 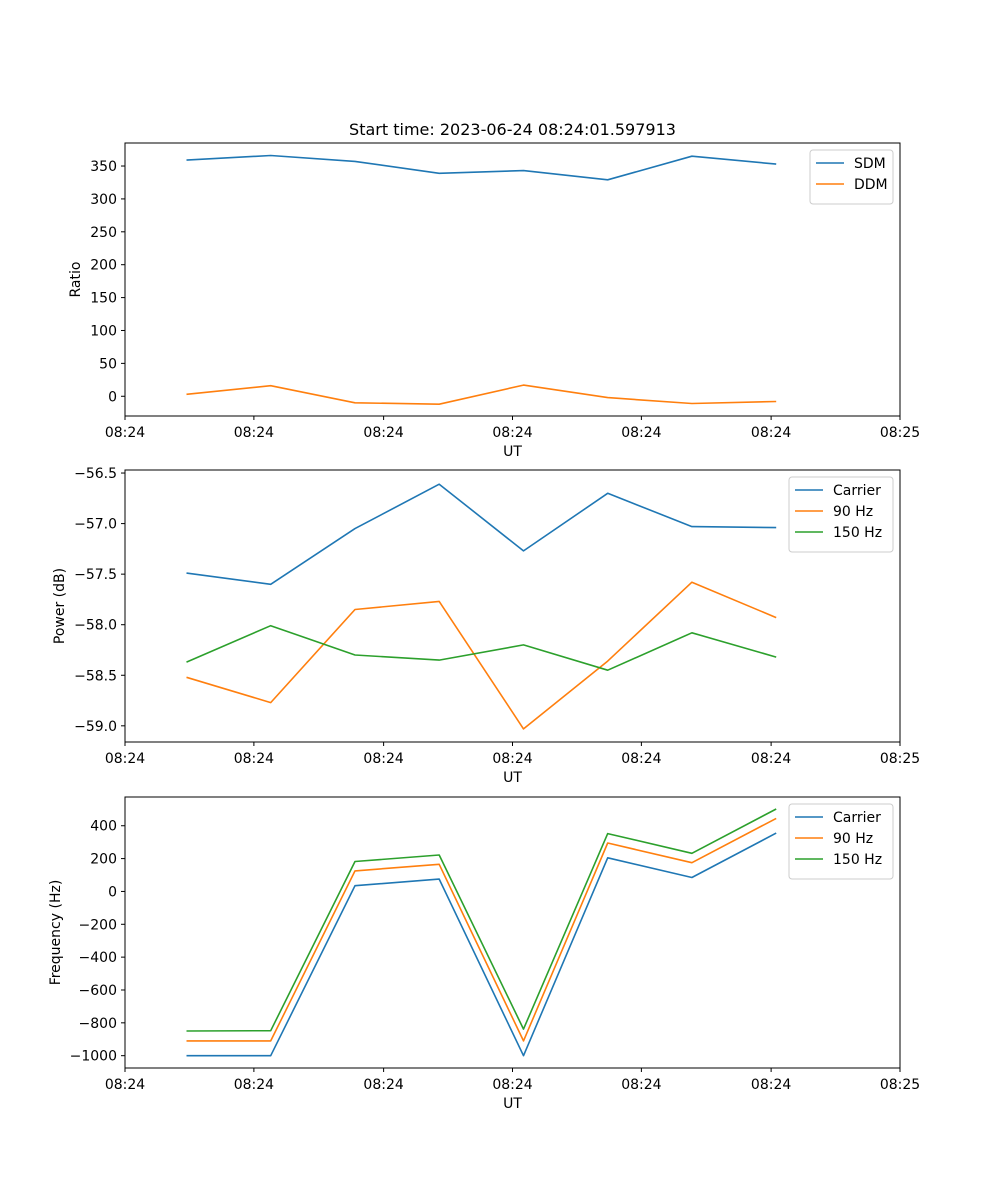 What do you see at coordinates (56, 933) in the screenshot?
I see `y-axis-label: Frequency (Hz)` at bounding box center [56, 933].